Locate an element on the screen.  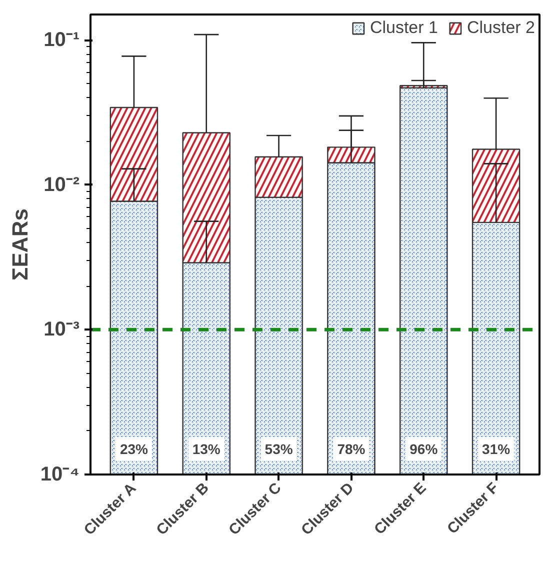
annotation: 31% is located at coordinates (496, 448).